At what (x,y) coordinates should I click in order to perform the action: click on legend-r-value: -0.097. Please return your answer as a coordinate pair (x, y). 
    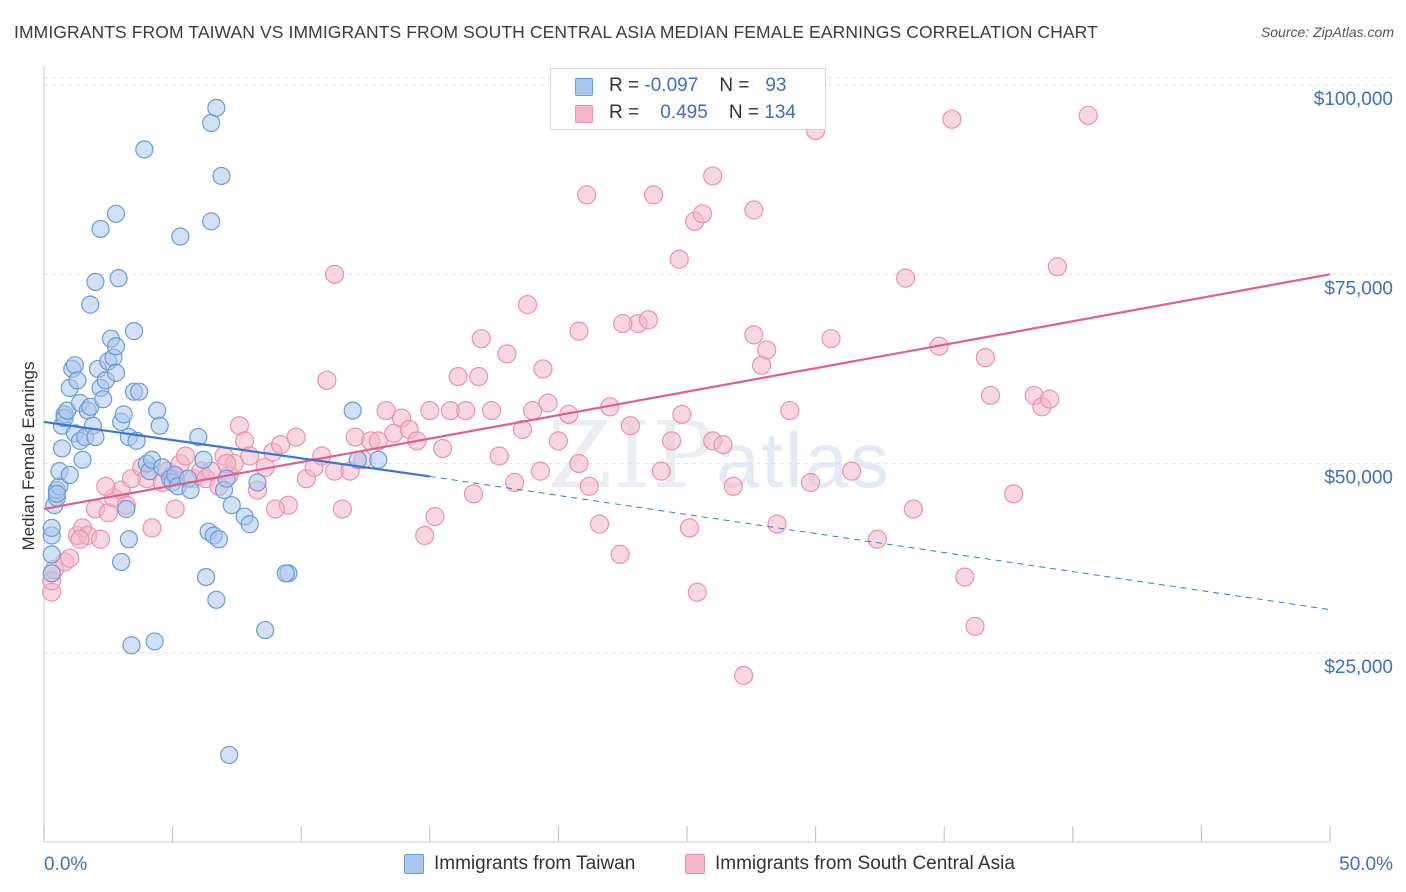
    Looking at the image, I should click on (671, 85).